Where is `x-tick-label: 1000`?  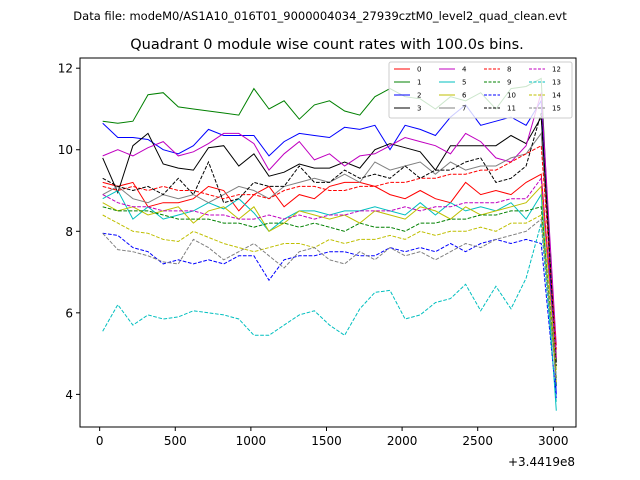 x-tick-label: 1000 is located at coordinates (251, 441).